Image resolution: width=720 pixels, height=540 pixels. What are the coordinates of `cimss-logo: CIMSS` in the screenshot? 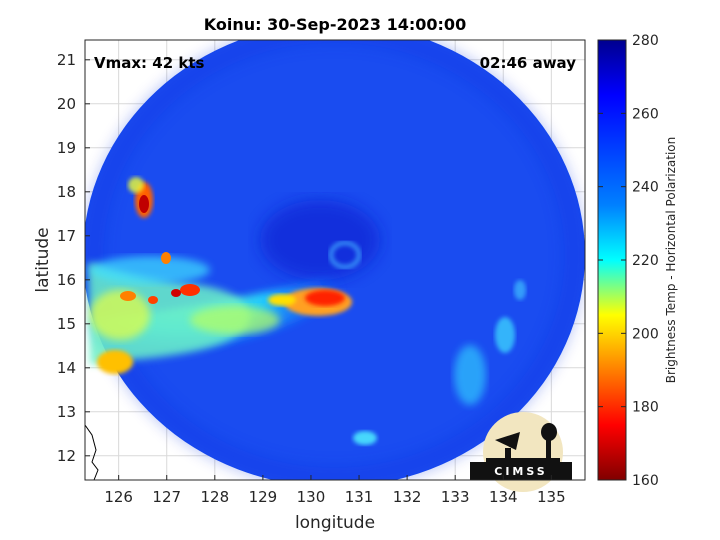 It's located at (521, 452).